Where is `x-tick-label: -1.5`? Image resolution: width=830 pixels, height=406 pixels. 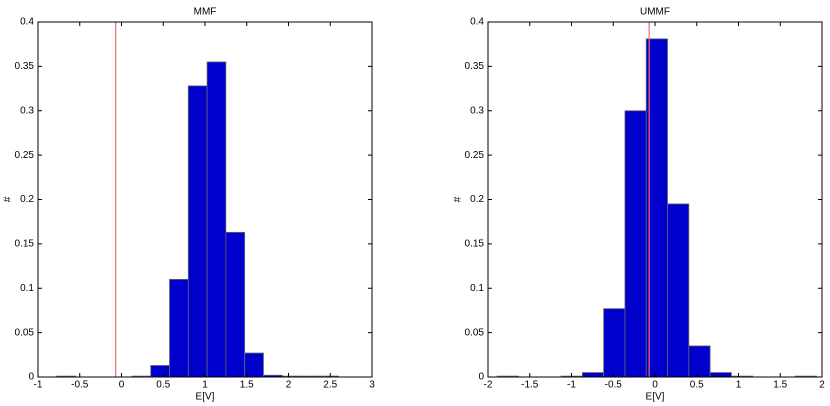
x-tick-label: -1.5 is located at coordinates (530, 385).